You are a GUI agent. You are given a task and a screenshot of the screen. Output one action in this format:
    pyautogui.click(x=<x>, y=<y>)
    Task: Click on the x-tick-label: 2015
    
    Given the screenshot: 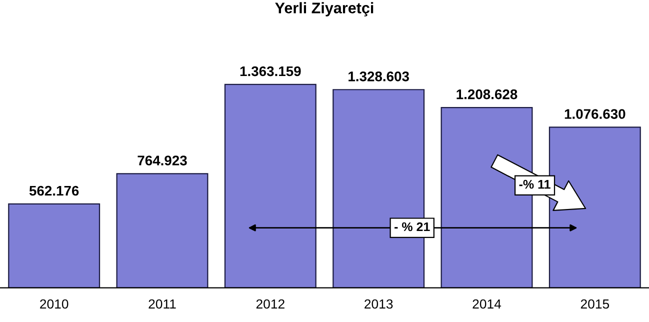 What is the action you would take?
    pyautogui.click(x=595, y=304)
    